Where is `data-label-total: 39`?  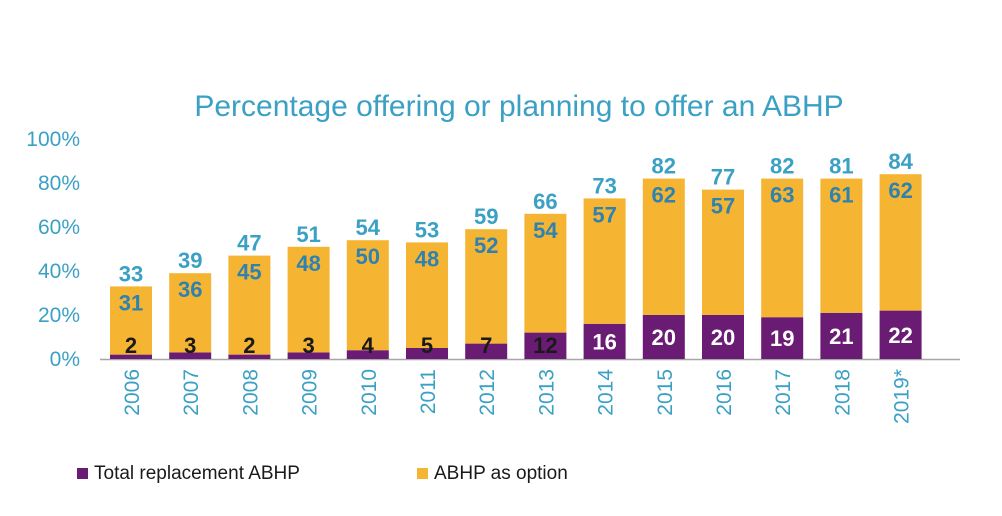 data-label-total: 39 is located at coordinates (190, 260).